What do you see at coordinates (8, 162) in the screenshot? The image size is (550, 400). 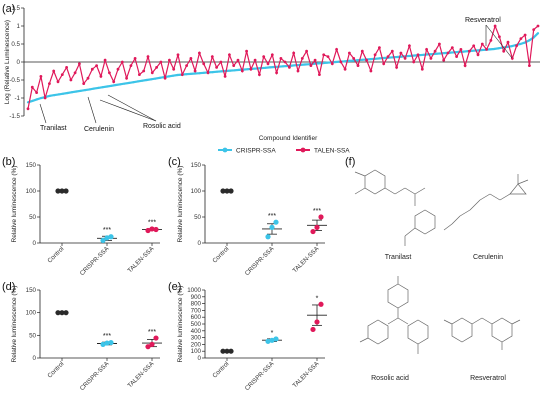 I see `panel-b-letter: (b)` at bounding box center [8, 162].